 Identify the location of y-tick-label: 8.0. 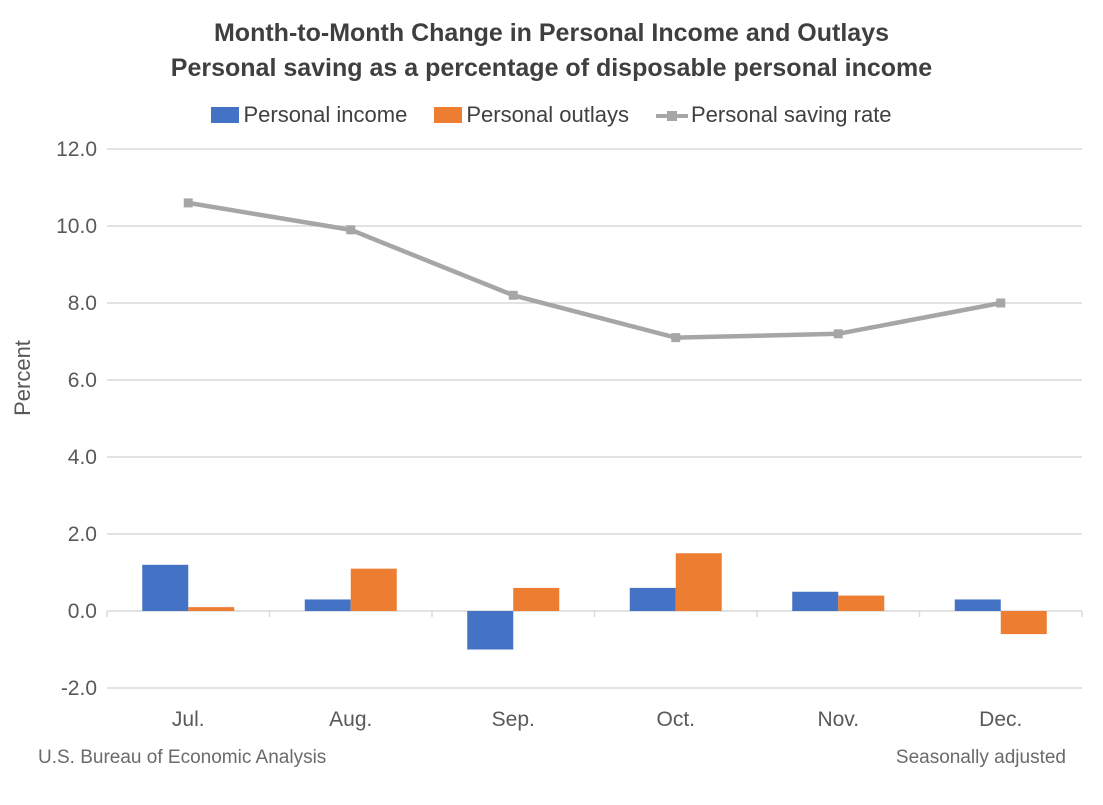
(82, 303).